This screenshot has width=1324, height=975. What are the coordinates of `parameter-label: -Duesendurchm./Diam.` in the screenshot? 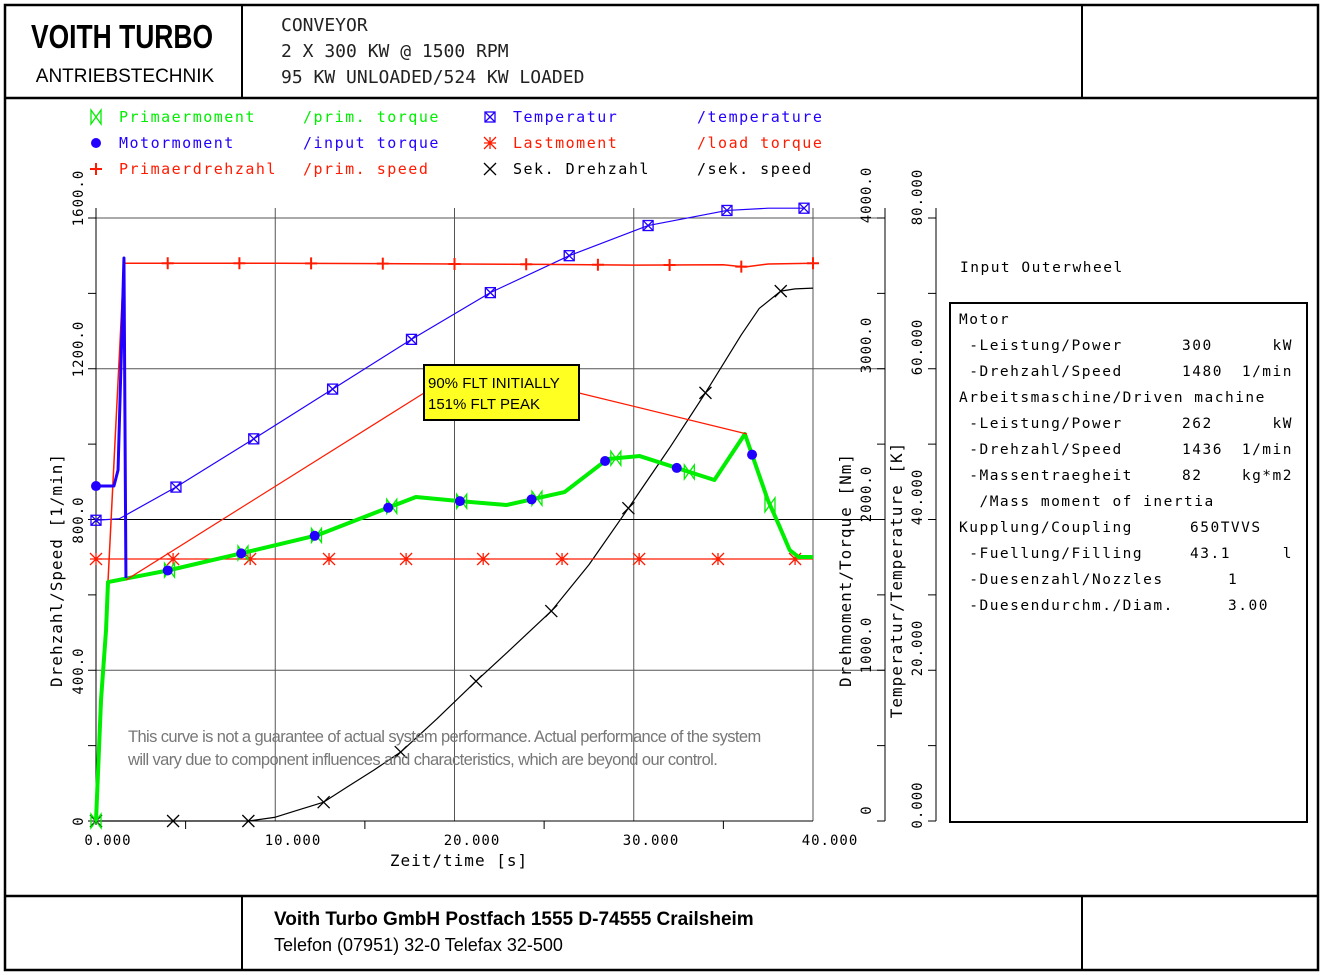 It's located at (1066, 606).